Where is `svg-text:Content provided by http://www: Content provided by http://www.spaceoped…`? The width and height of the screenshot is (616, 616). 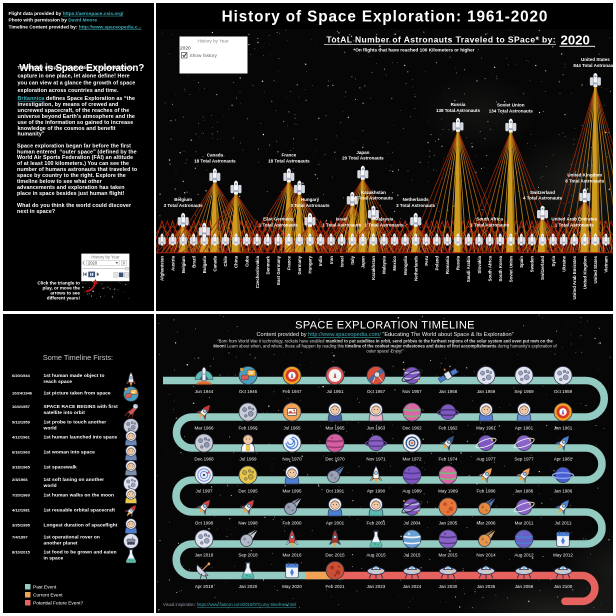
svg-text:Content provided by http://www: Content provided by http://www.spaceoped… is located at coordinates (385, 335).